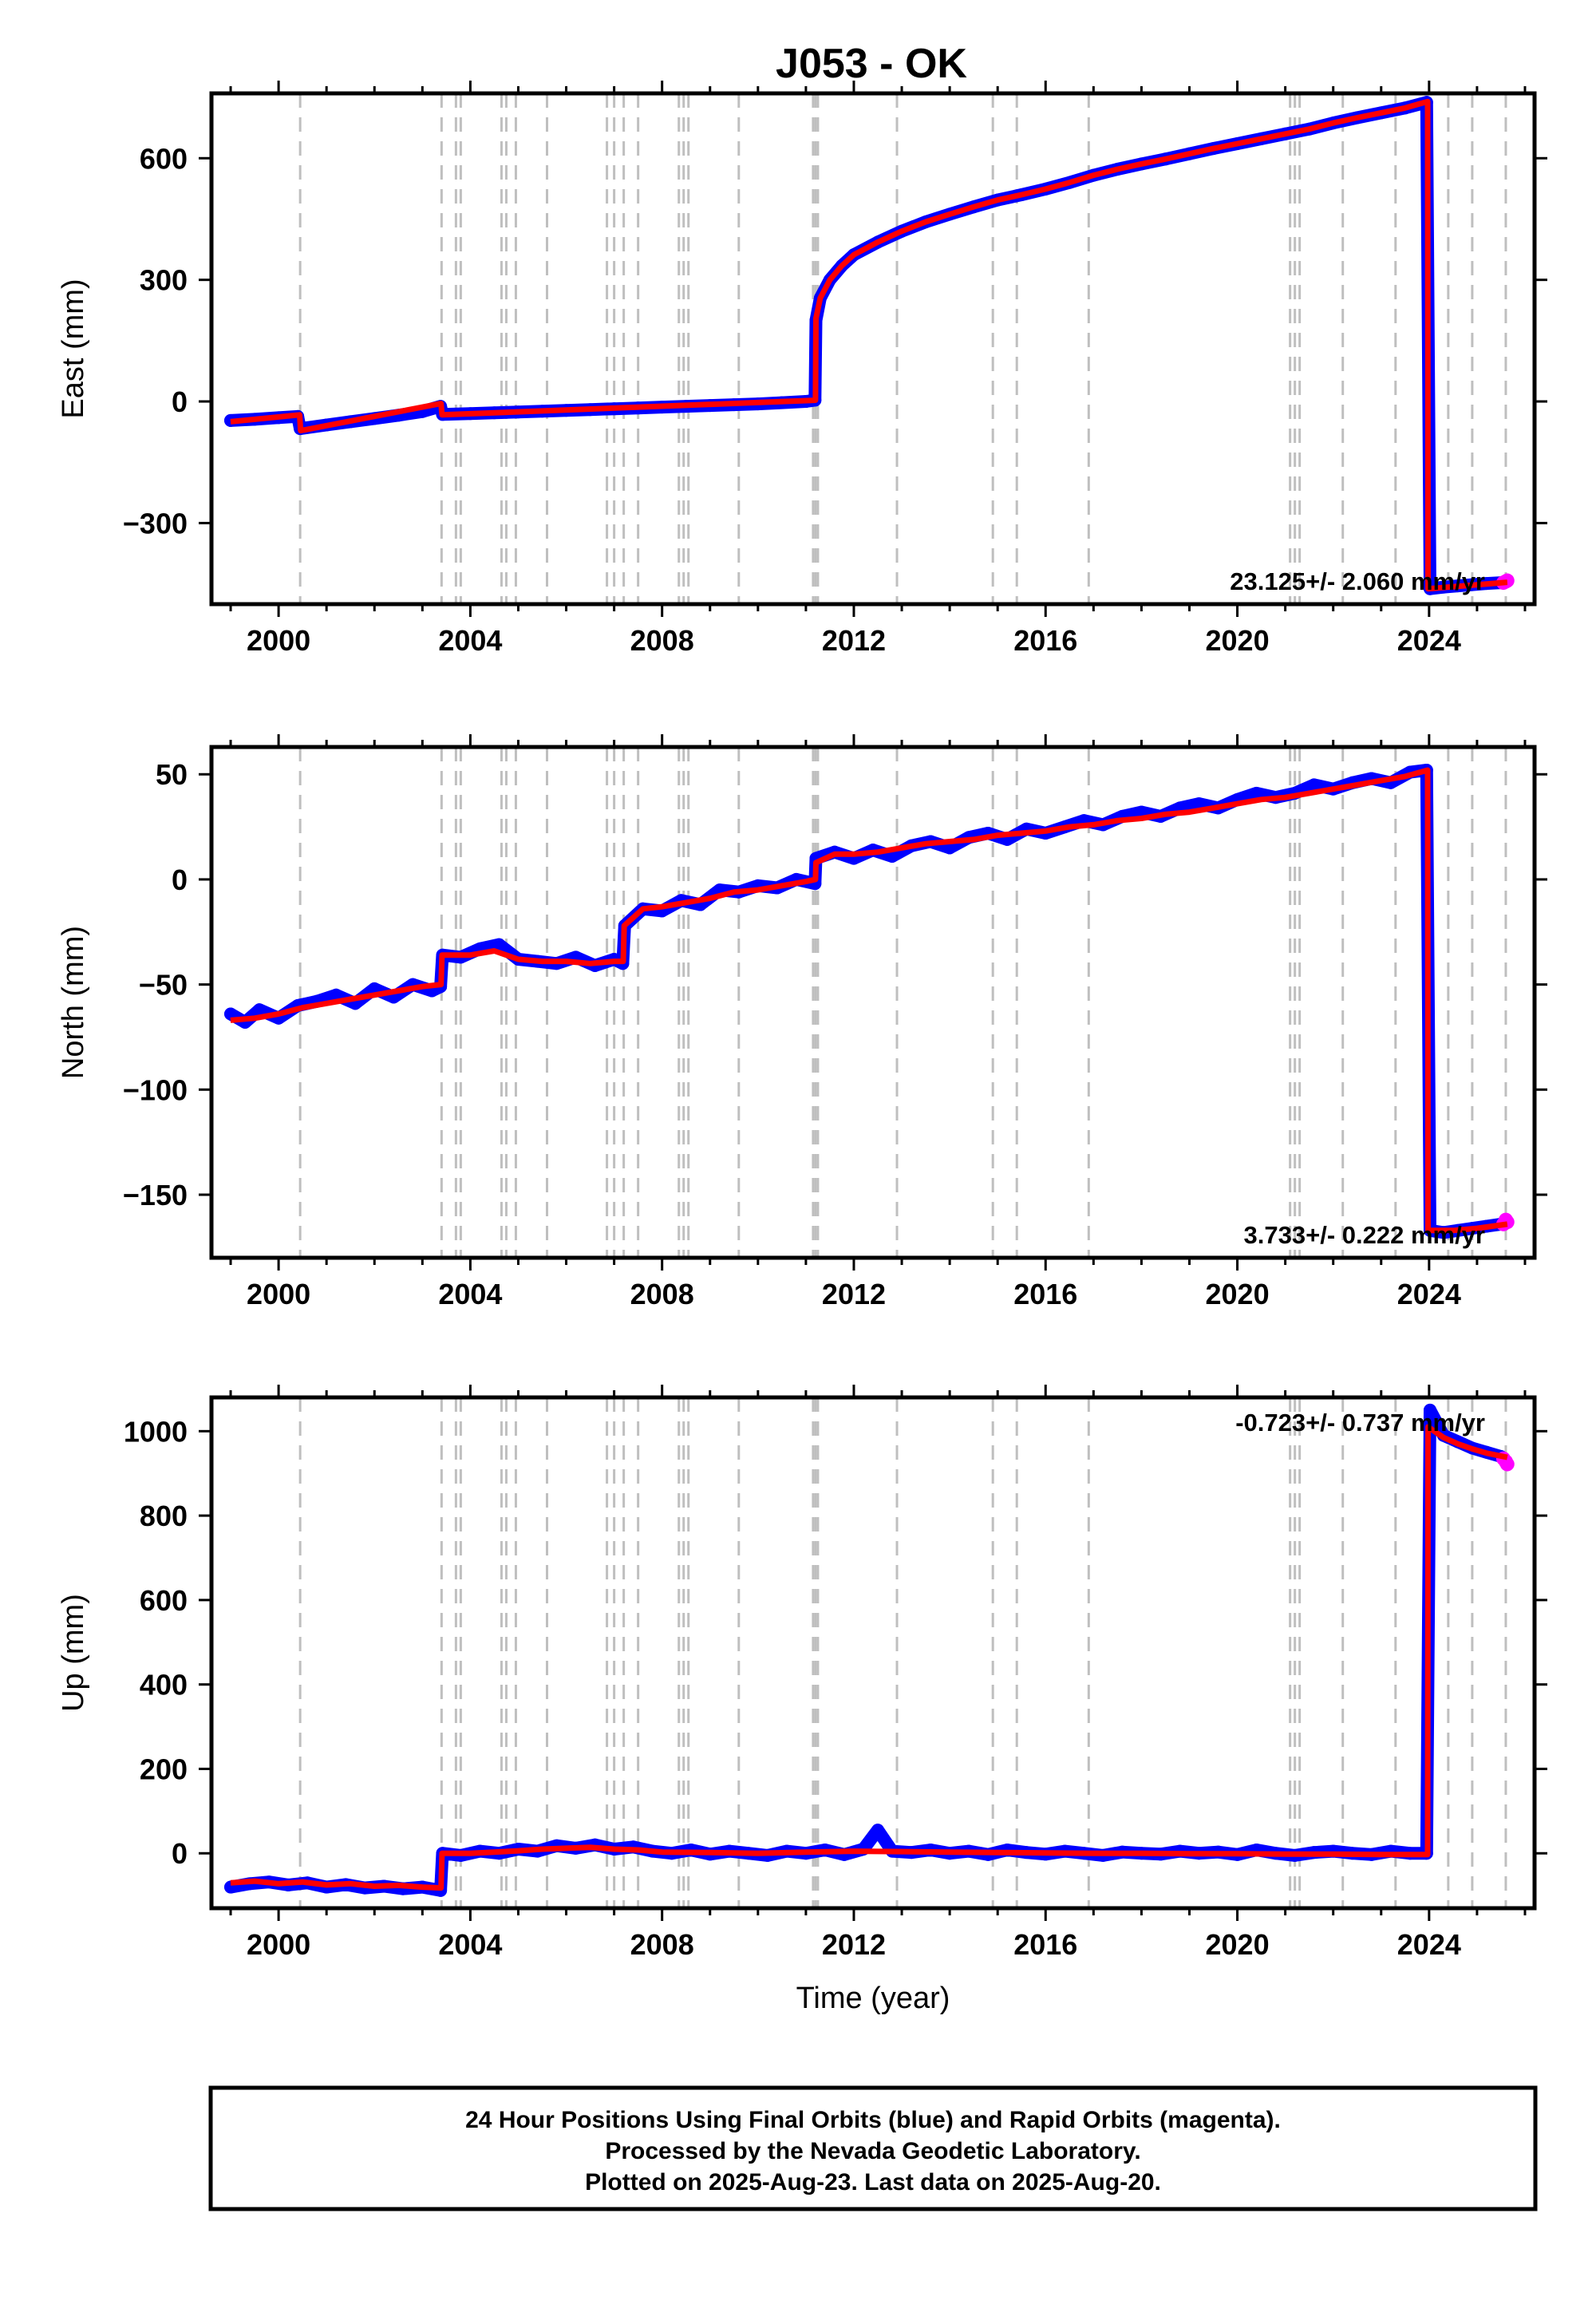 This screenshot has height=2316, width=1596. I want to click on y-tick-label: −300, so click(155, 523).